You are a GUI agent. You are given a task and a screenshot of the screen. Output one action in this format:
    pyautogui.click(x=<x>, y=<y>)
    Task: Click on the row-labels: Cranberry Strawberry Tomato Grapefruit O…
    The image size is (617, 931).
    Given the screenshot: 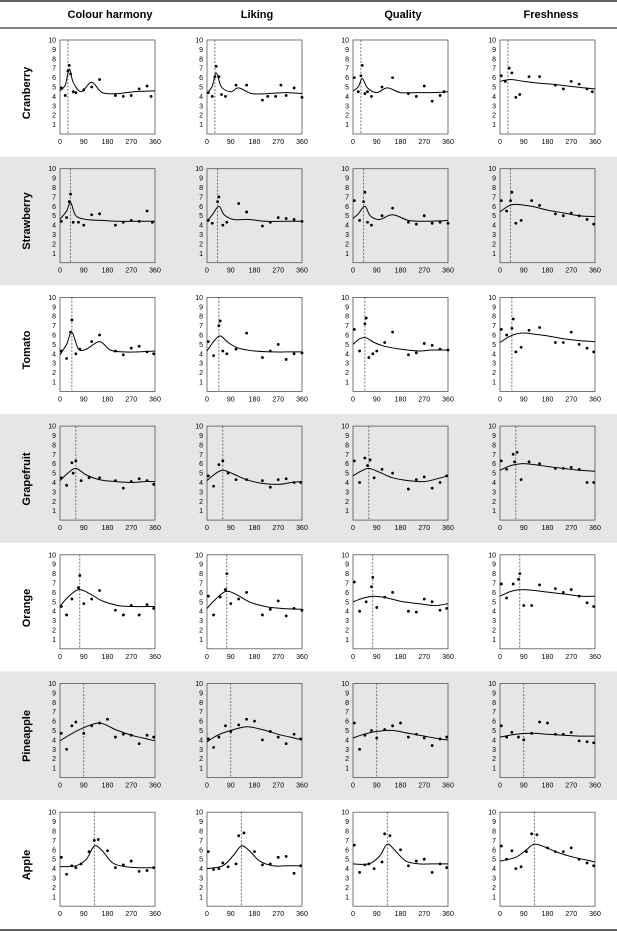 What is the action you would take?
    pyautogui.click(x=27, y=473)
    